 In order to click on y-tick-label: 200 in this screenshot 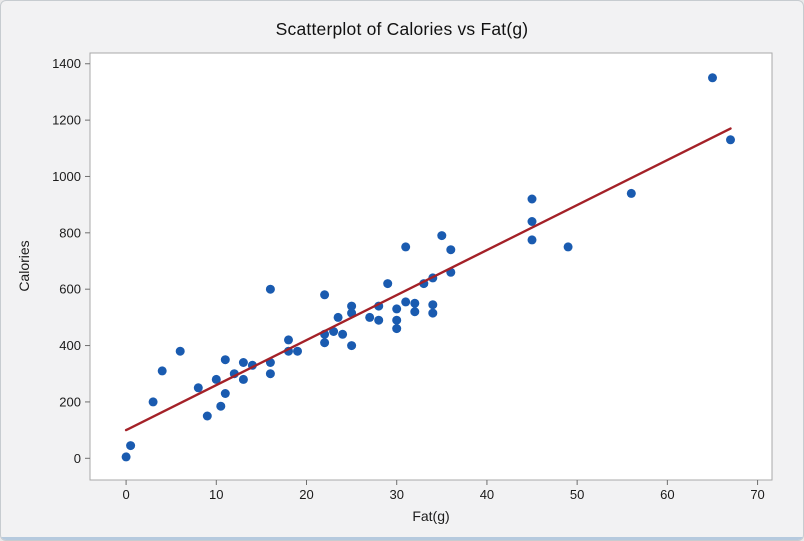, I will do `click(70, 401)`.